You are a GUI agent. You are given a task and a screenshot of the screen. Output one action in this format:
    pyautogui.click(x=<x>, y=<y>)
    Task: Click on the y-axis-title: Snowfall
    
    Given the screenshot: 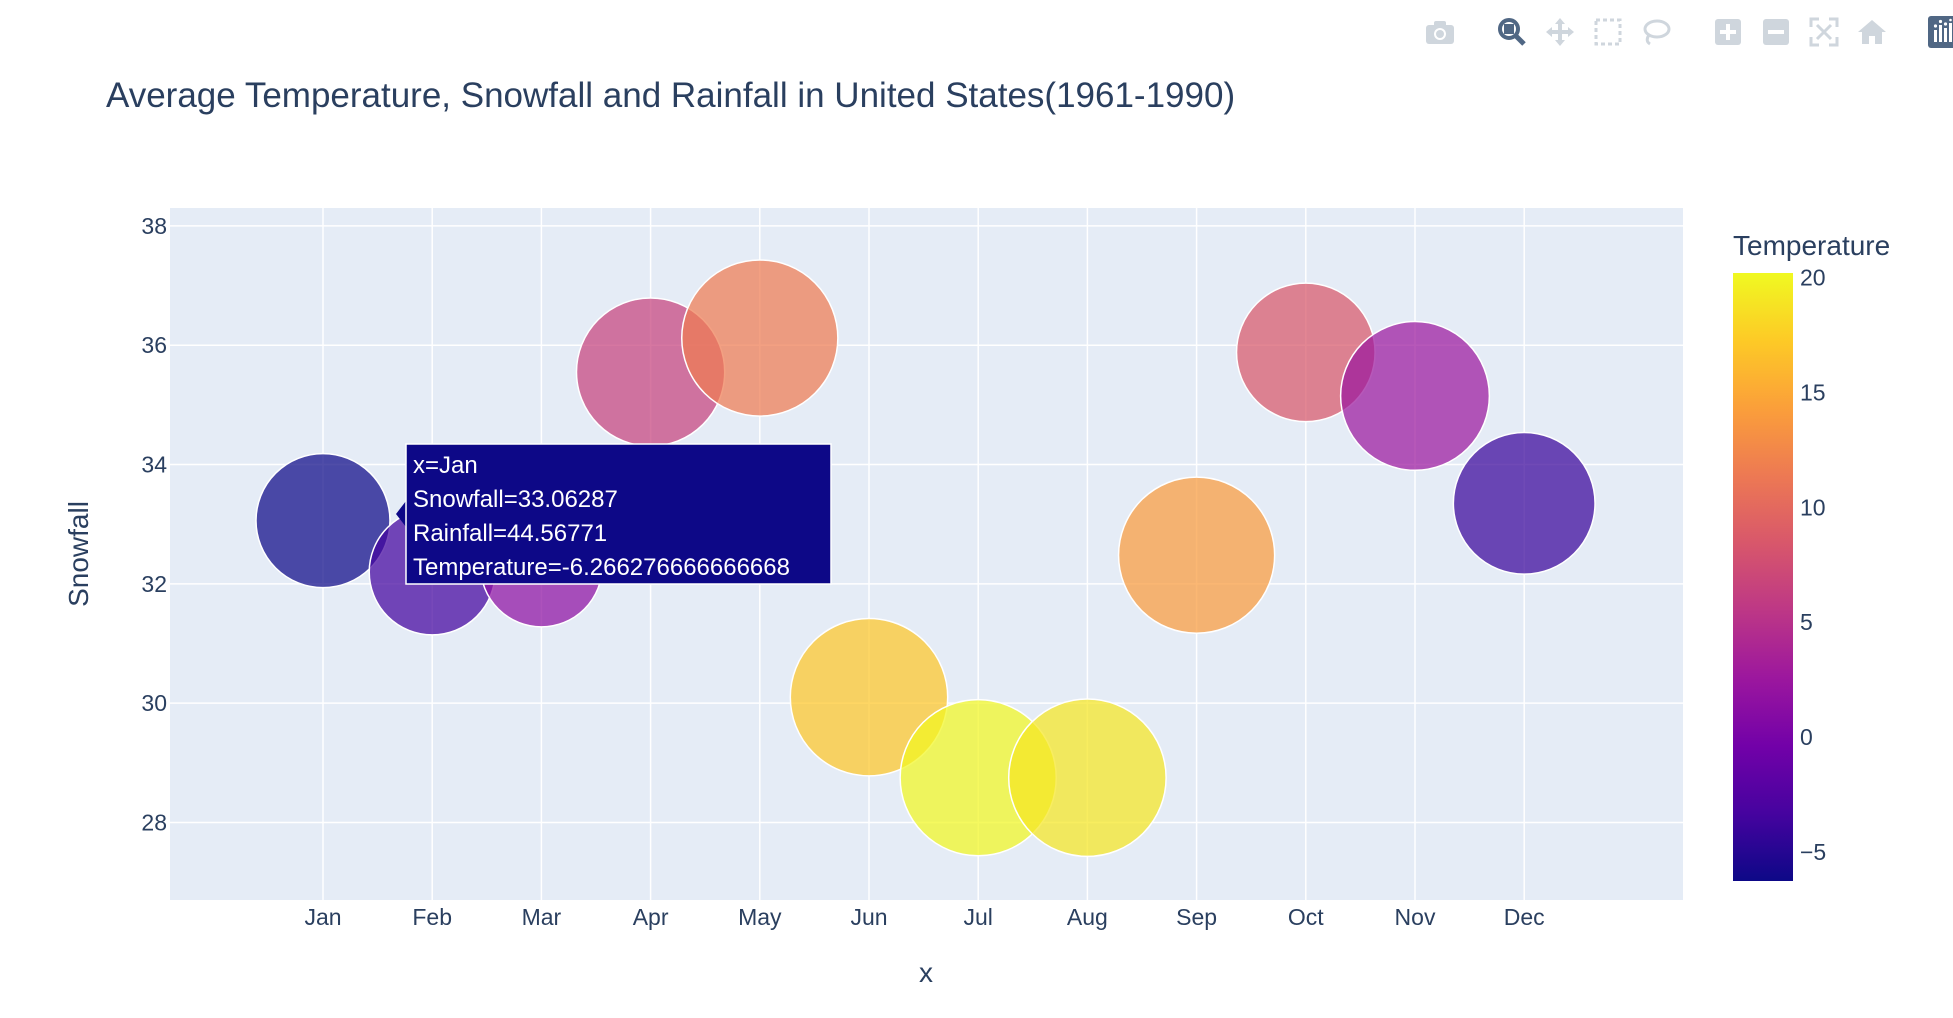 What is the action you would take?
    pyautogui.click(x=78, y=554)
    